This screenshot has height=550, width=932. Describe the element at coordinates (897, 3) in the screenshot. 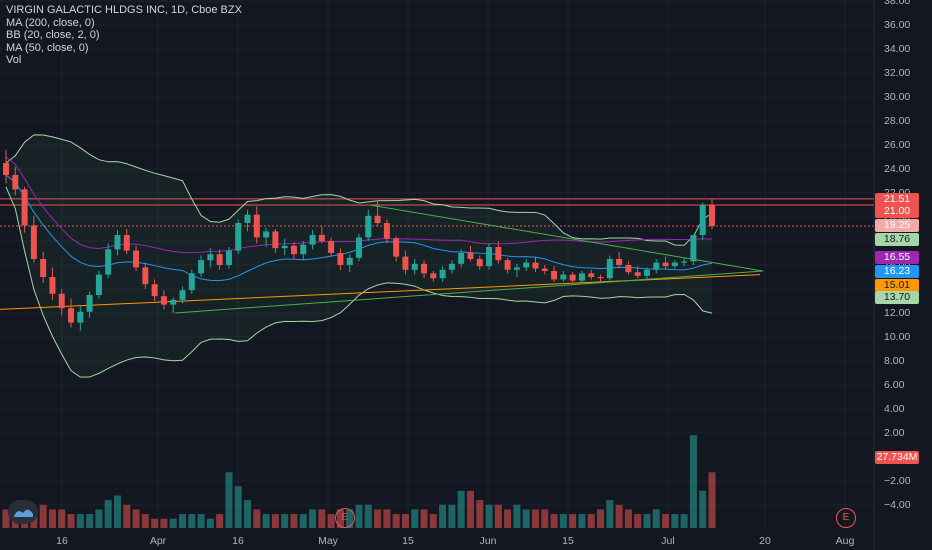

I see `price-axis-tick: 38.00` at that location.